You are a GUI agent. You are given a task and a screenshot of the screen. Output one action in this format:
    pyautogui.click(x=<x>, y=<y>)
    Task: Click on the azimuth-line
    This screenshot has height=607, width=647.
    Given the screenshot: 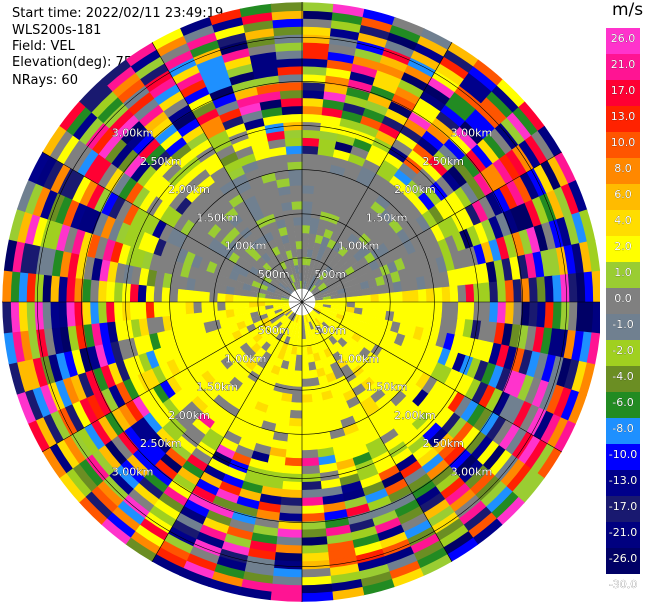 What is the action you would take?
    pyautogui.click(x=377, y=172)
    